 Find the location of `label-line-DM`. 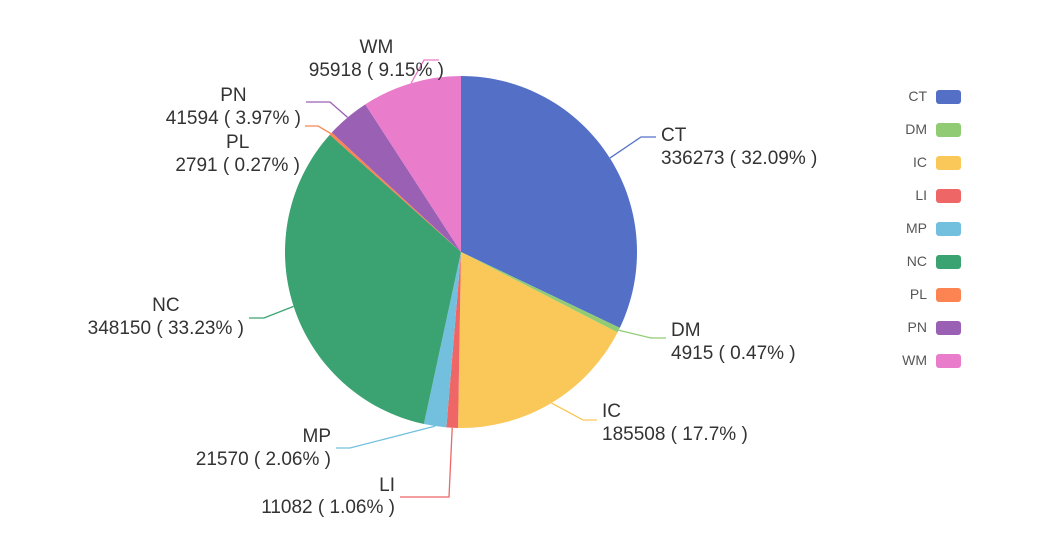

label-line-DM is located at coordinates (642, 334).